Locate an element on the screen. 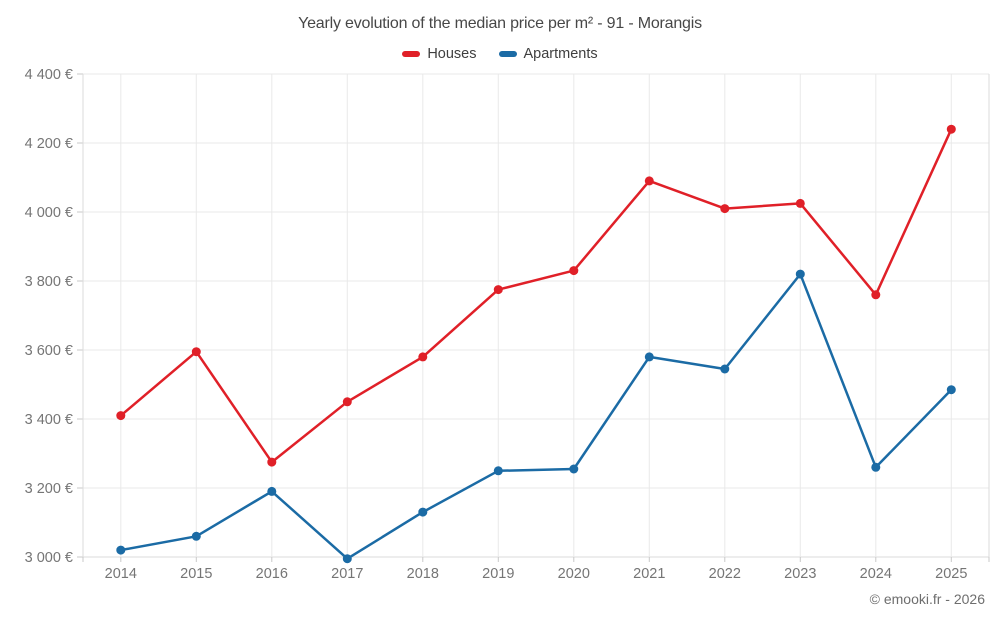 This screenshot has width=1000, height=625. houses-point-2019 is located at coordinates (498, 290).